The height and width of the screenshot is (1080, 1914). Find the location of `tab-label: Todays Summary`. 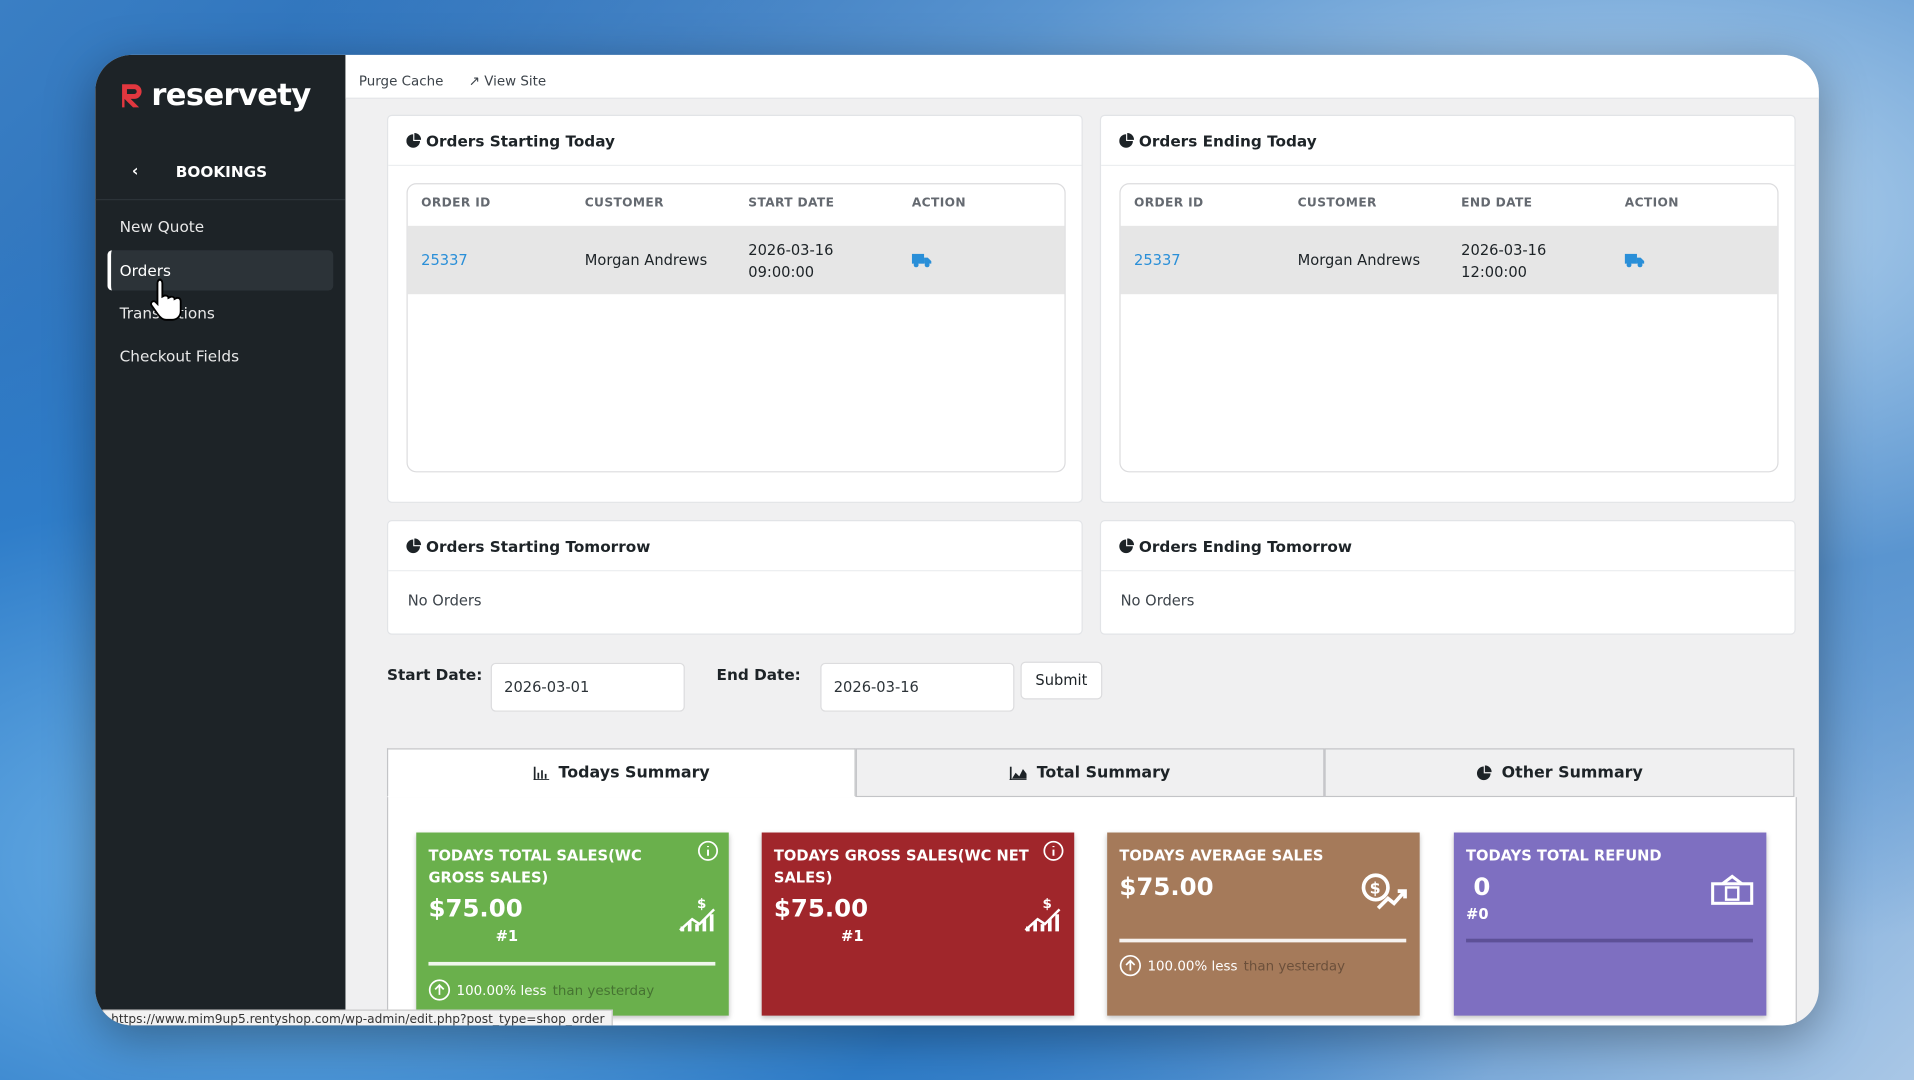

tab-label: Todays Summary is located at coordinates (634, 772).